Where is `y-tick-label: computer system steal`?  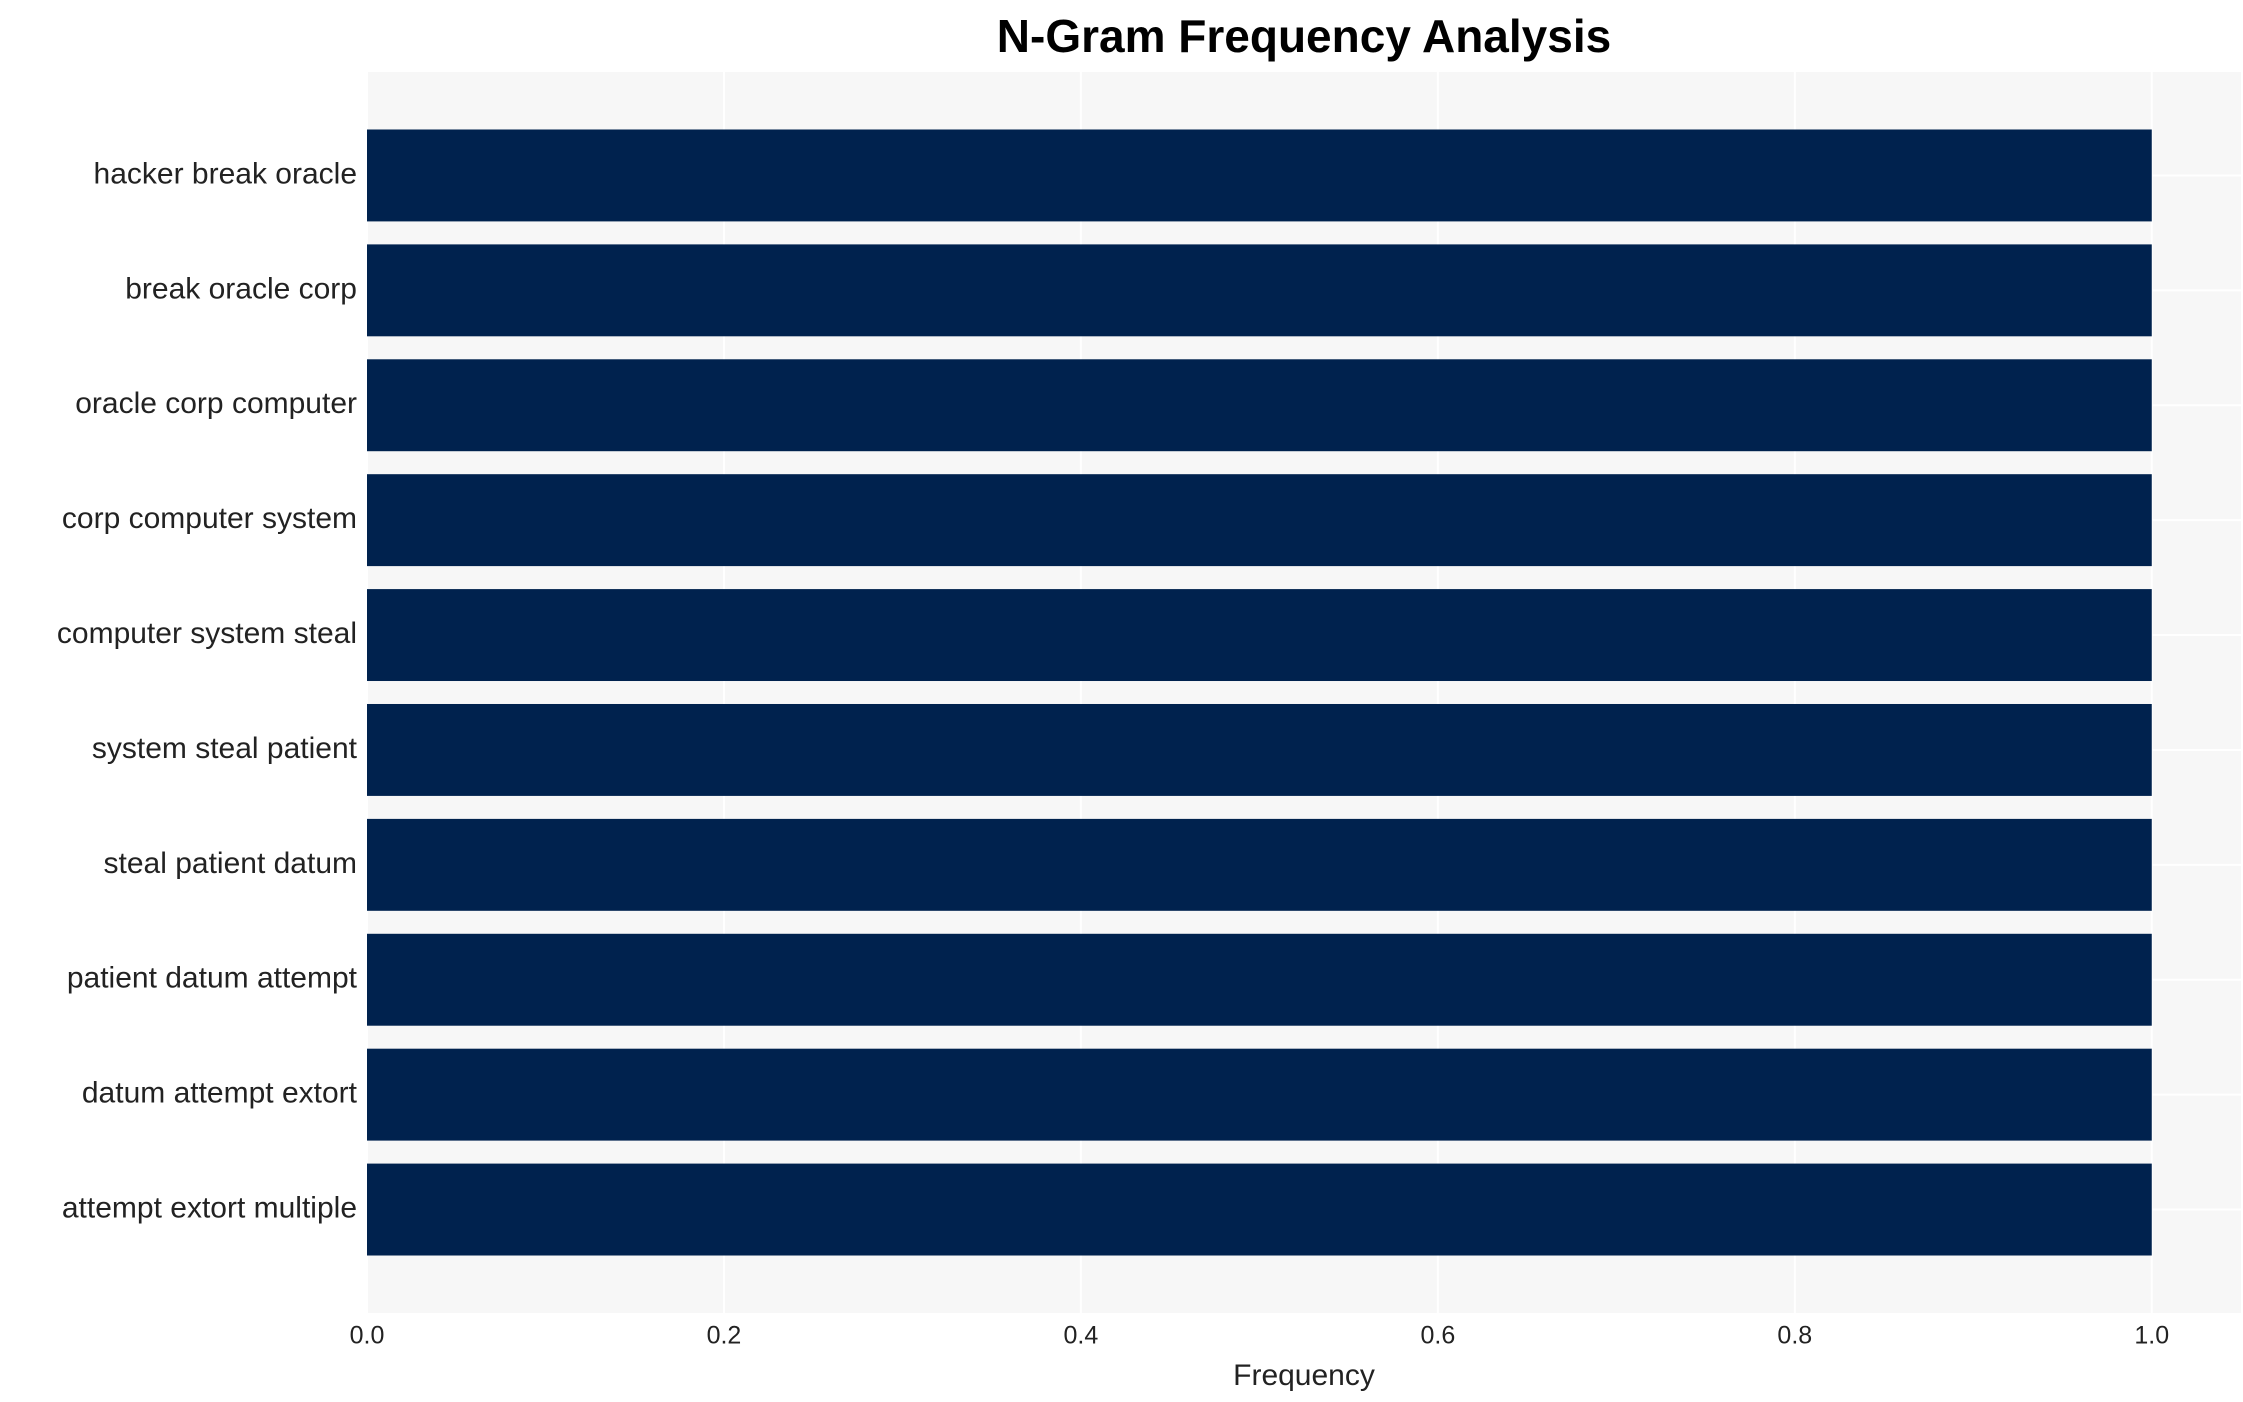 y-tick-label: computer system steal is located at coordinates (207, 633).